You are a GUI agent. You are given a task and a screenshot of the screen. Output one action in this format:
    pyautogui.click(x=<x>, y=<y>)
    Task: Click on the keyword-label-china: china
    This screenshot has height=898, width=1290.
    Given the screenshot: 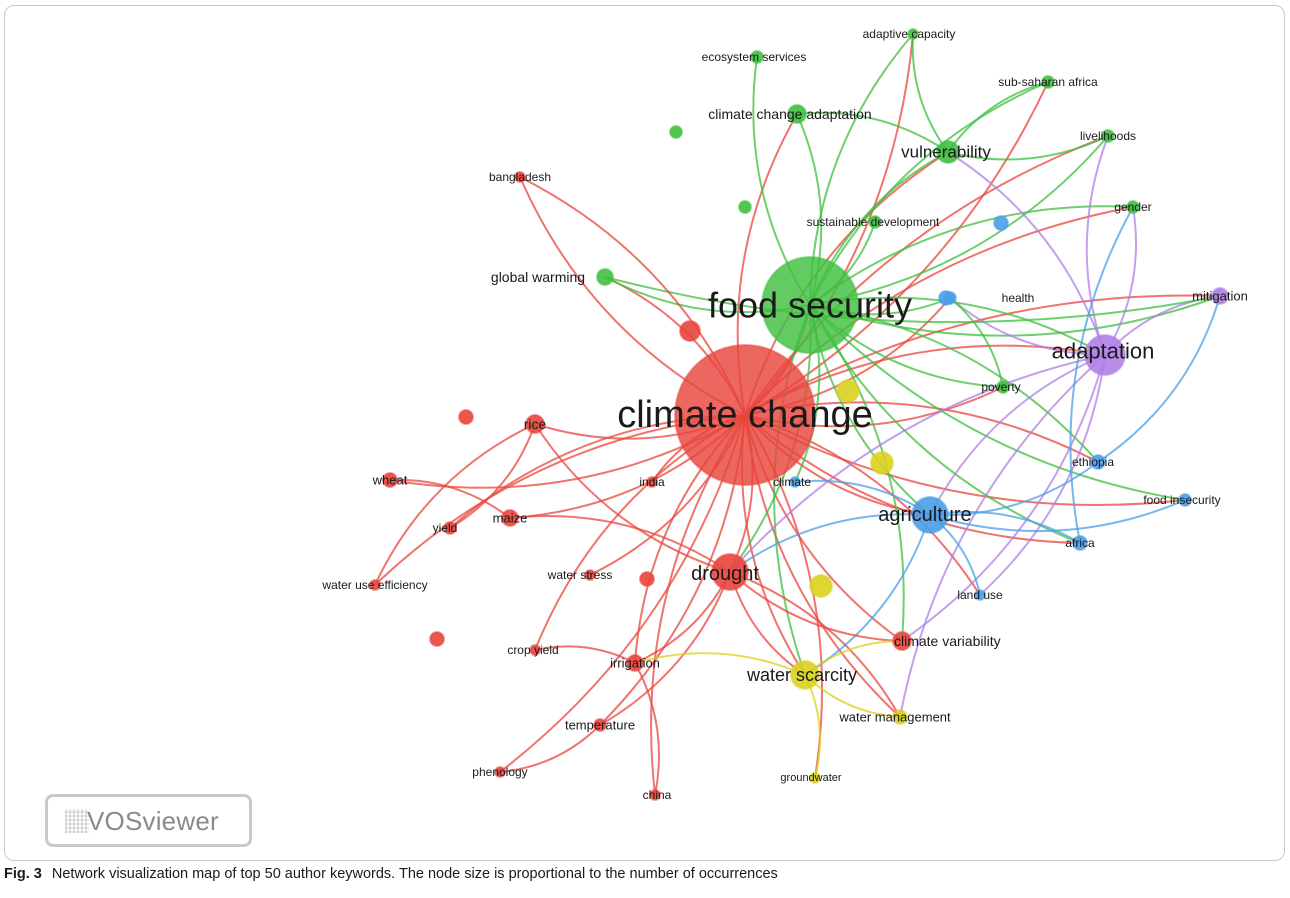 What is the action you would take?
    pyautogui.click(x=657, y=795)
    